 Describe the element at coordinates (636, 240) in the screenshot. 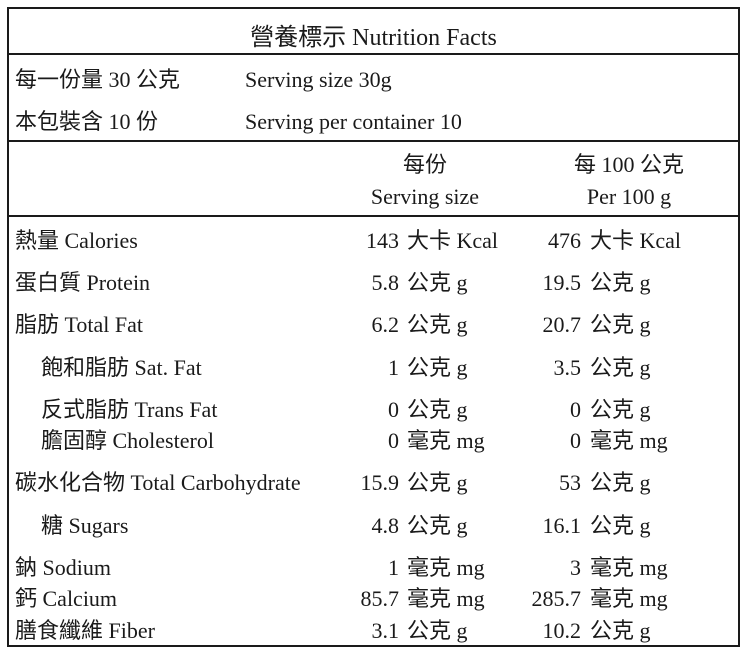

I see `per100-unit: 大卡 Kcal` at that location.